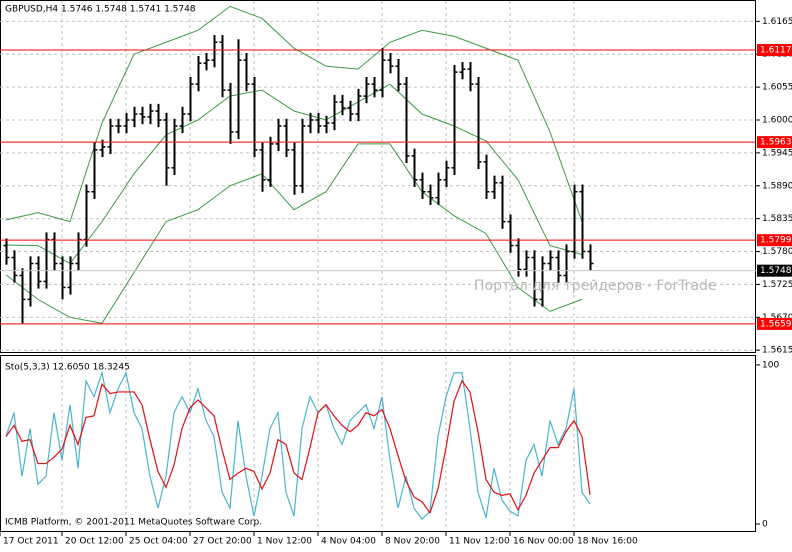  I want to click on x-tick-label: 16 Nov 00:00, so click(543, 542).